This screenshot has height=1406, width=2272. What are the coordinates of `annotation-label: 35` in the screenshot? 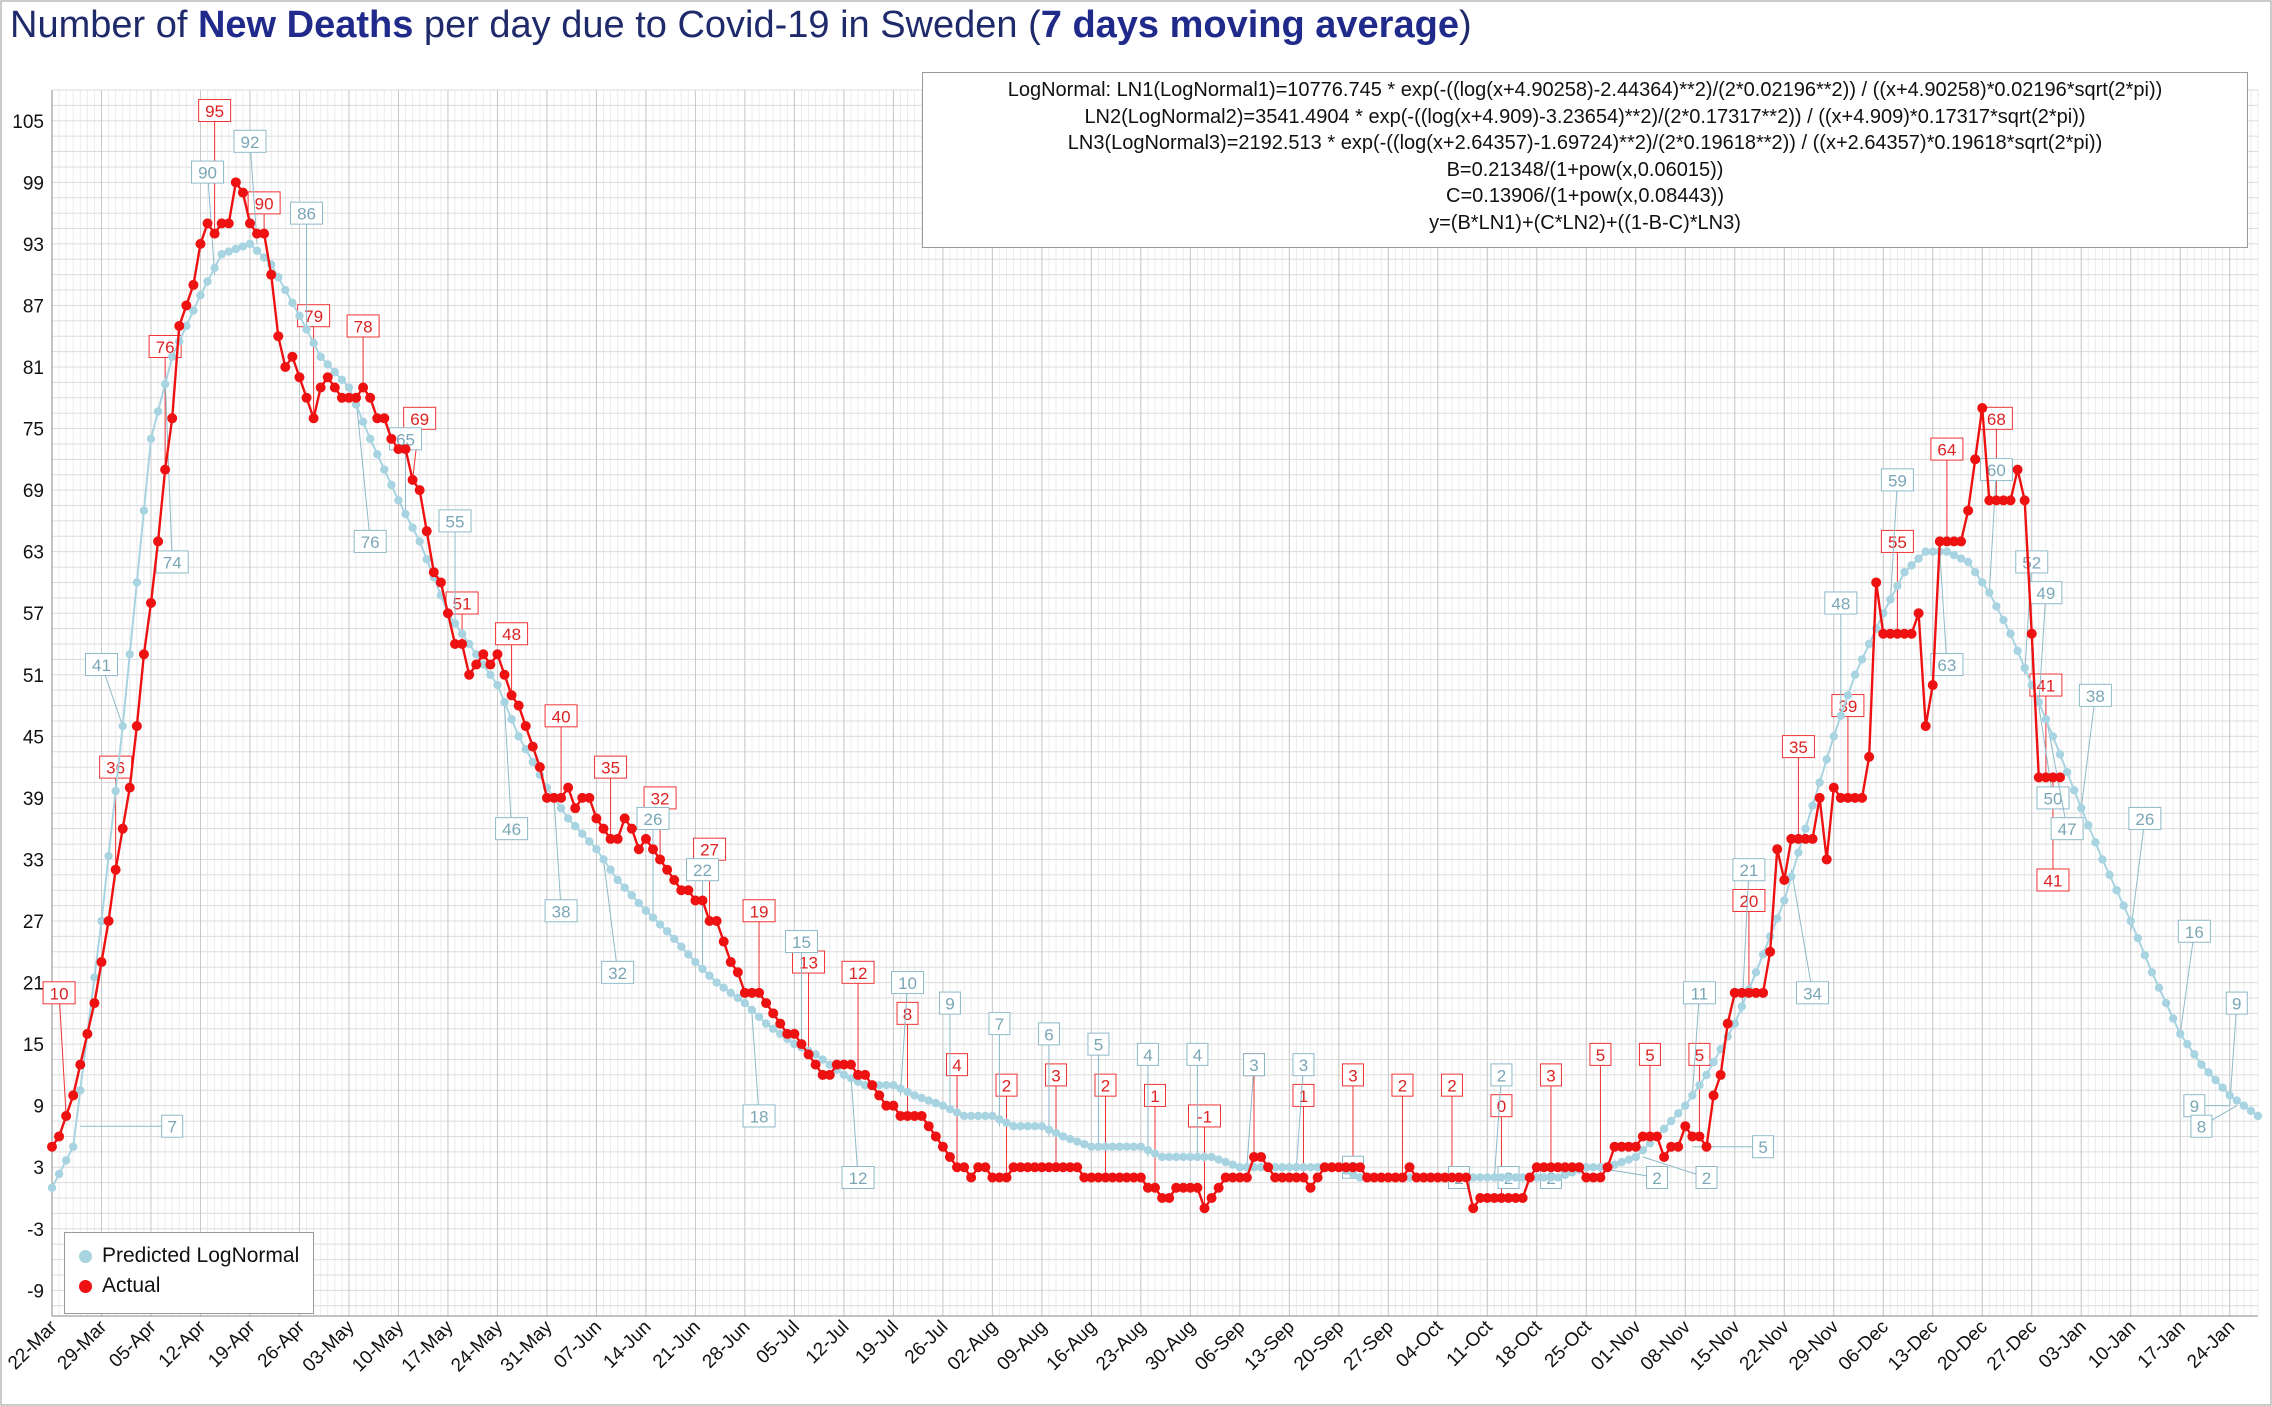 It's located at (1798, 747).